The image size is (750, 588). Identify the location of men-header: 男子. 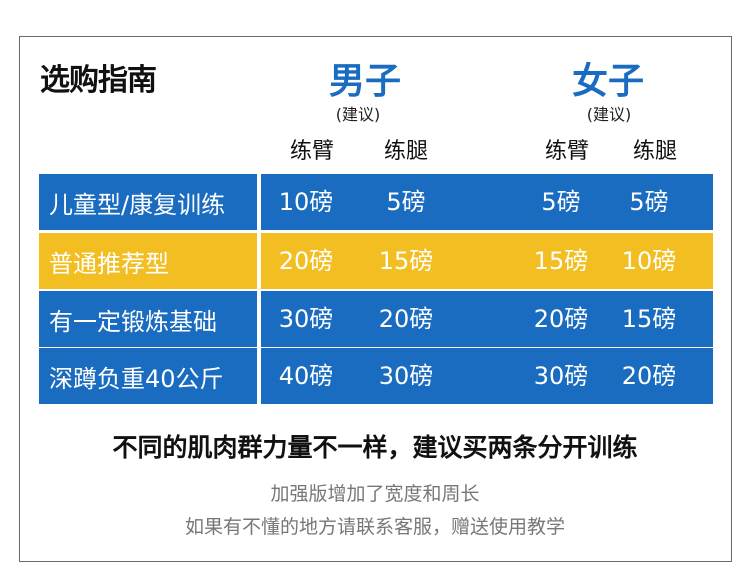
(364, 81).